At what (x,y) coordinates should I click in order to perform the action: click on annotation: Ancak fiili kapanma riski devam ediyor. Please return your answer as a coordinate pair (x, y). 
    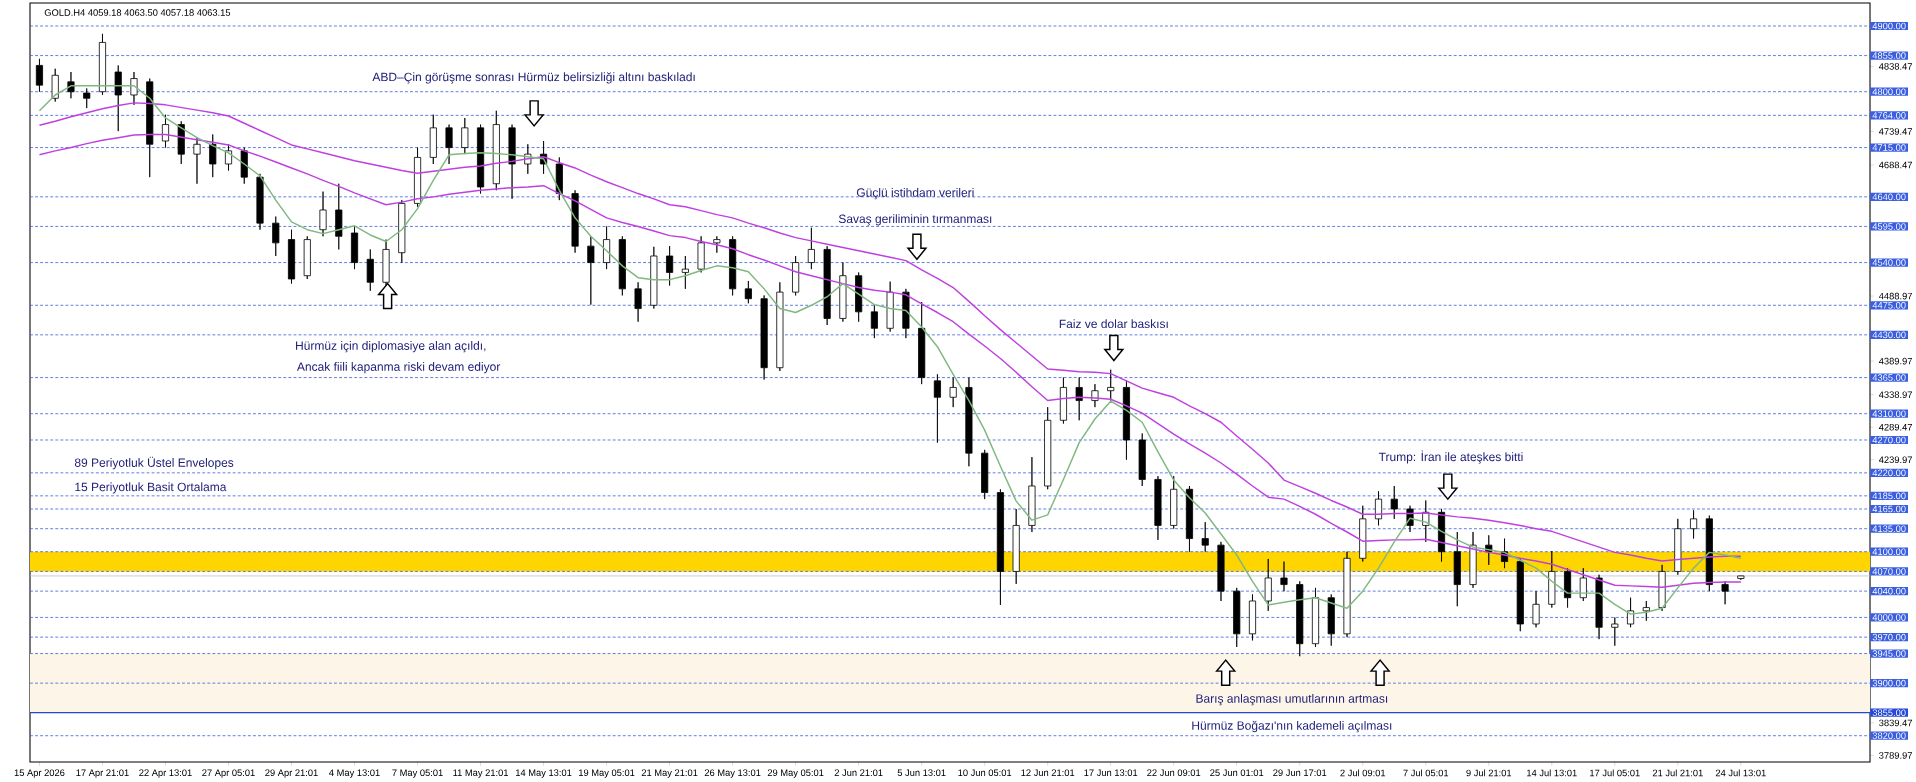
    Looking at the image, I should click on (398, 368).